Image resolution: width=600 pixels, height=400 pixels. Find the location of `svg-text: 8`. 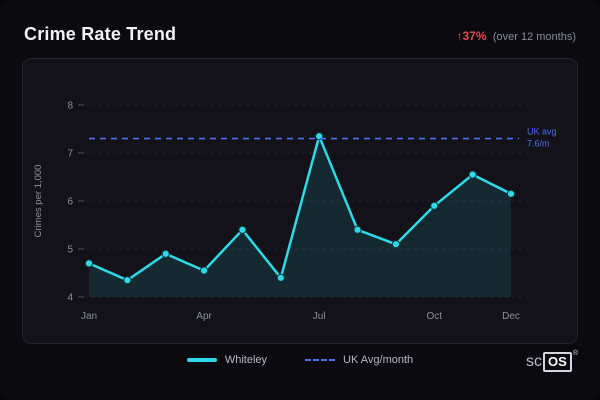

svg-text: 8 is located at coordinates (70, 106).